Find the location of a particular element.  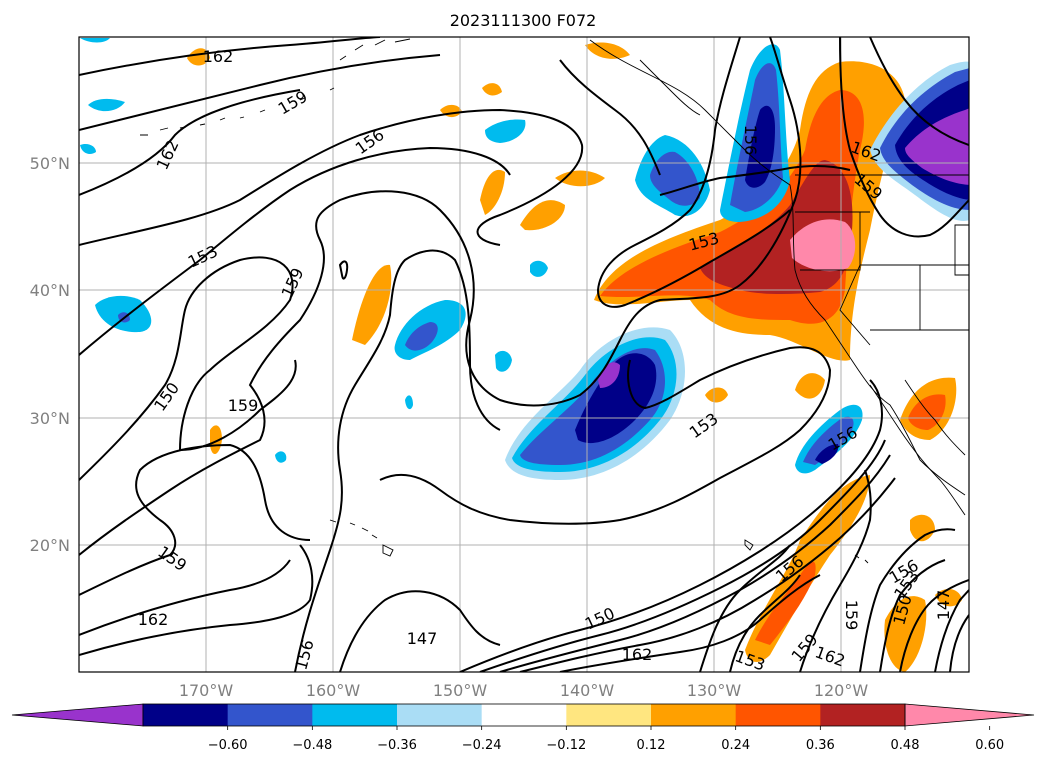

colorbar-tick-label: −0.12 is located at coordinates (566, 745).